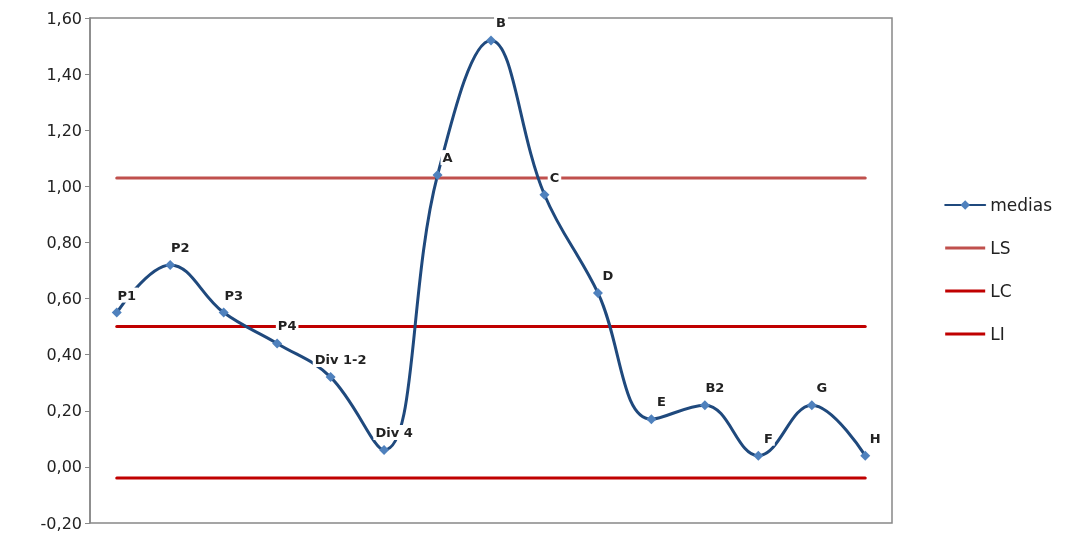 Image resolution: width=1067 pixels, height=539 pixels. I want to click on legend-label: LS, so click(1000, 248).